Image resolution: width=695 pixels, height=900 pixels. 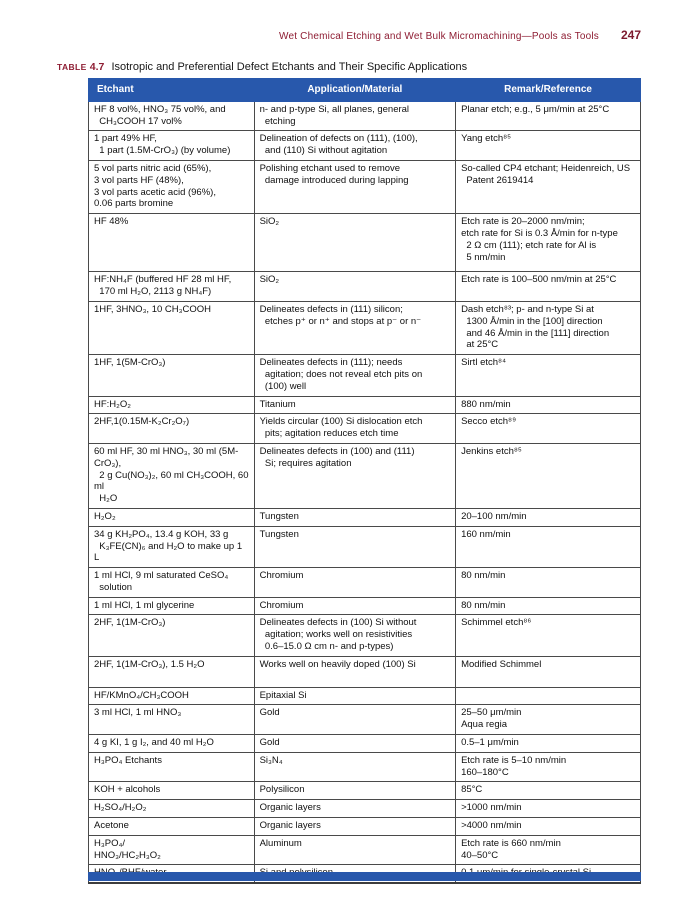 I want to click on remark-cell: Jenkins etch⁸⁵, so click(x=548, y=475).